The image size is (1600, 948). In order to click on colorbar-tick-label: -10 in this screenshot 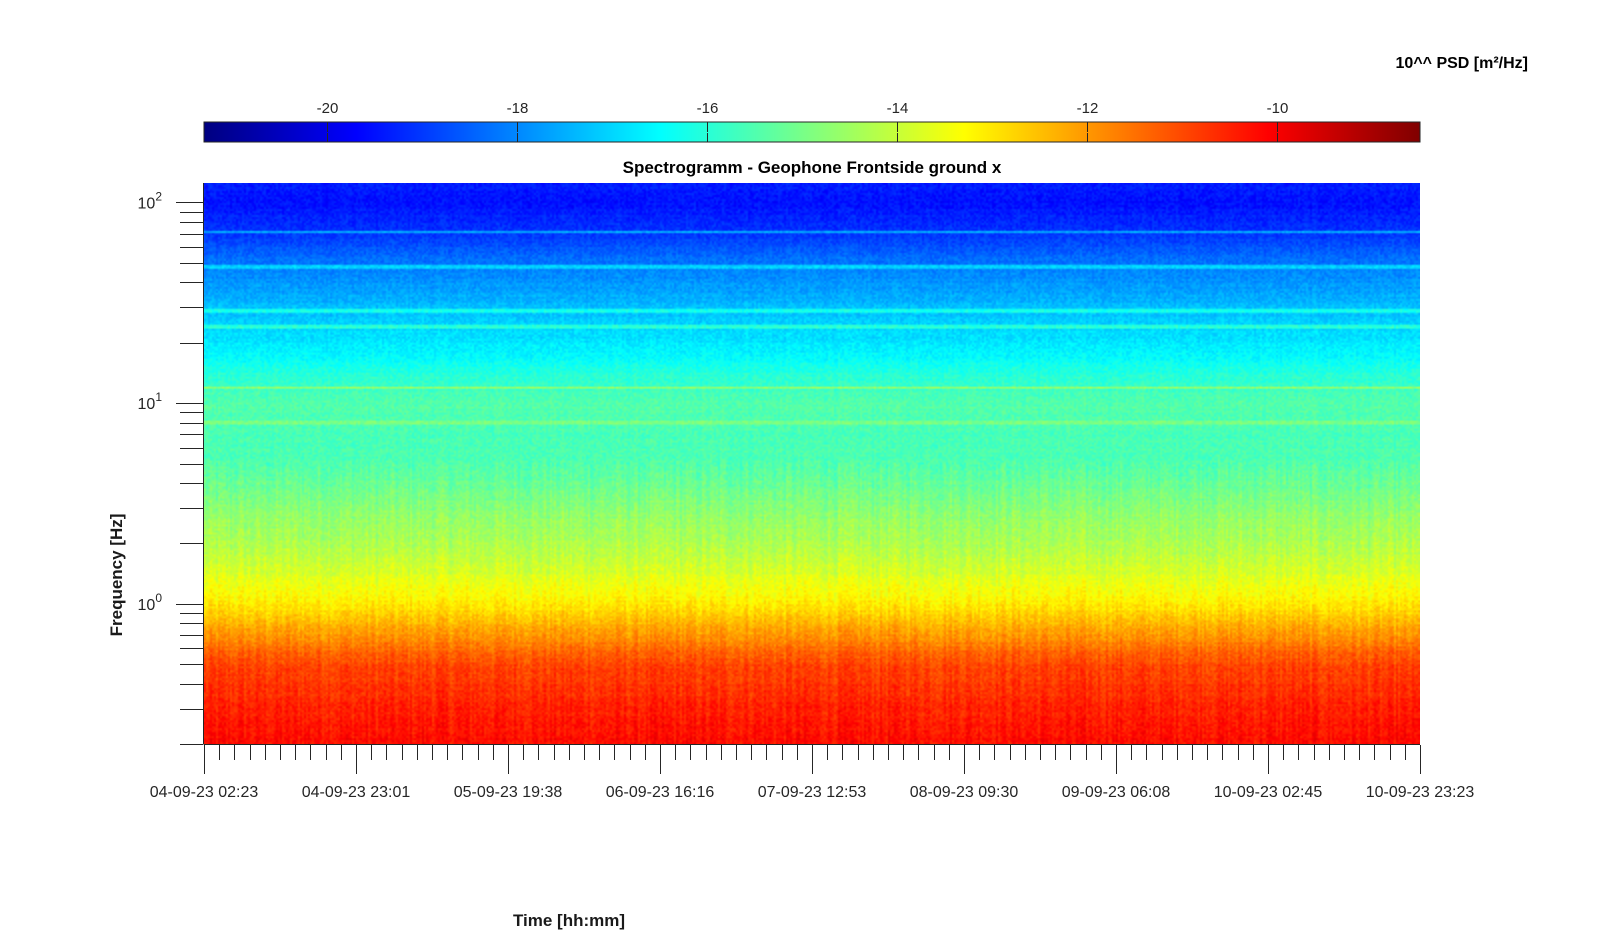, I will do `click(1278, 108)`.